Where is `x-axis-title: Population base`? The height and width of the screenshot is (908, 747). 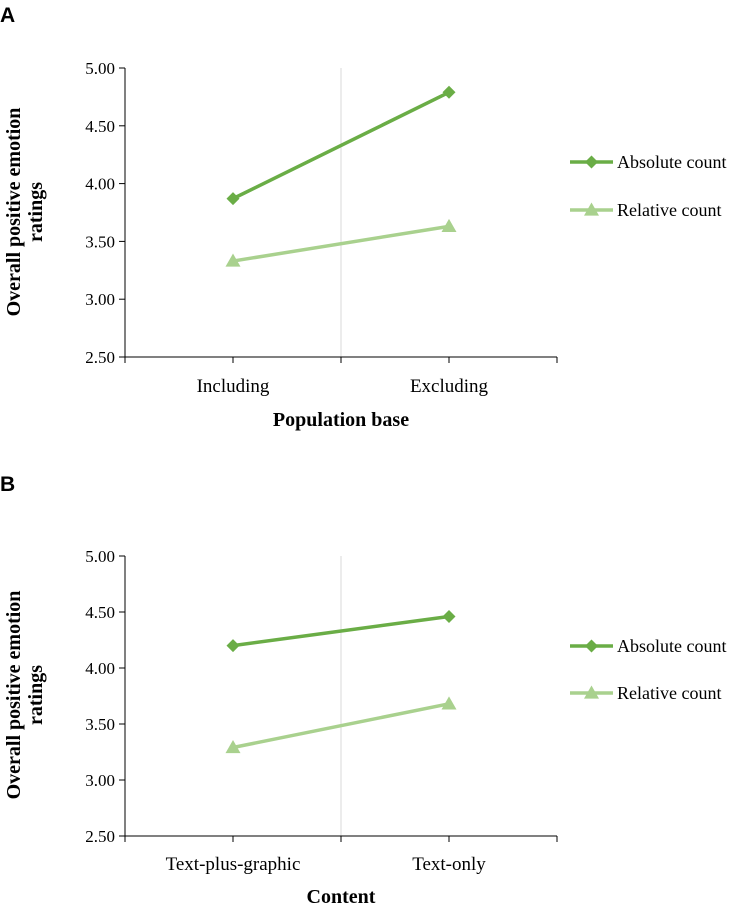 x-axis-title: Population base is located at coordinates (341, 420).